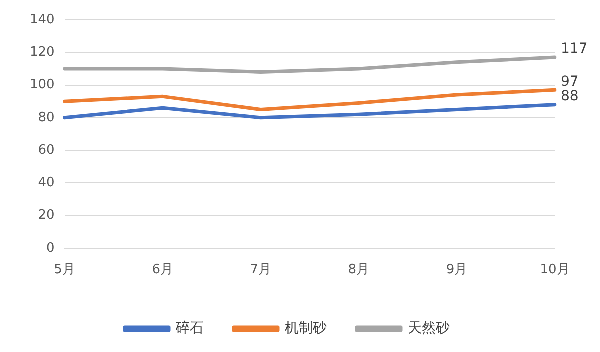 The height and width of the screenshot is (352, 600). I want to click on y-tick-label: 20, so click(46, 216).